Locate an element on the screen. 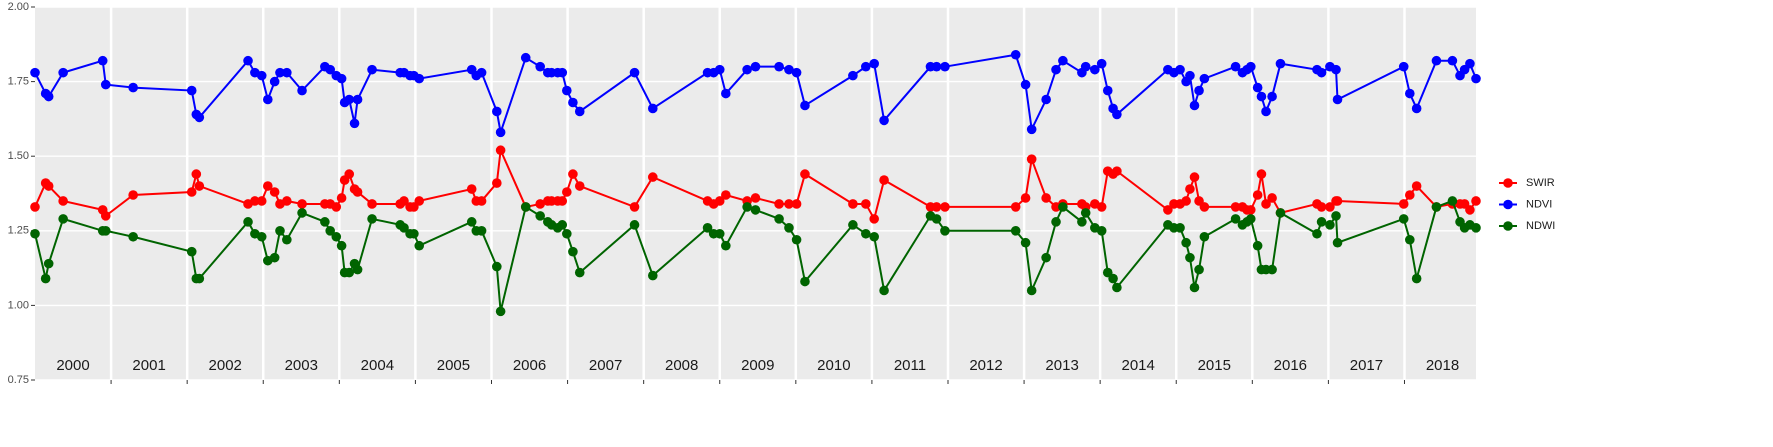 The image size is (1773, 447). year-label: 2000 is located at coordinates (72, 365).